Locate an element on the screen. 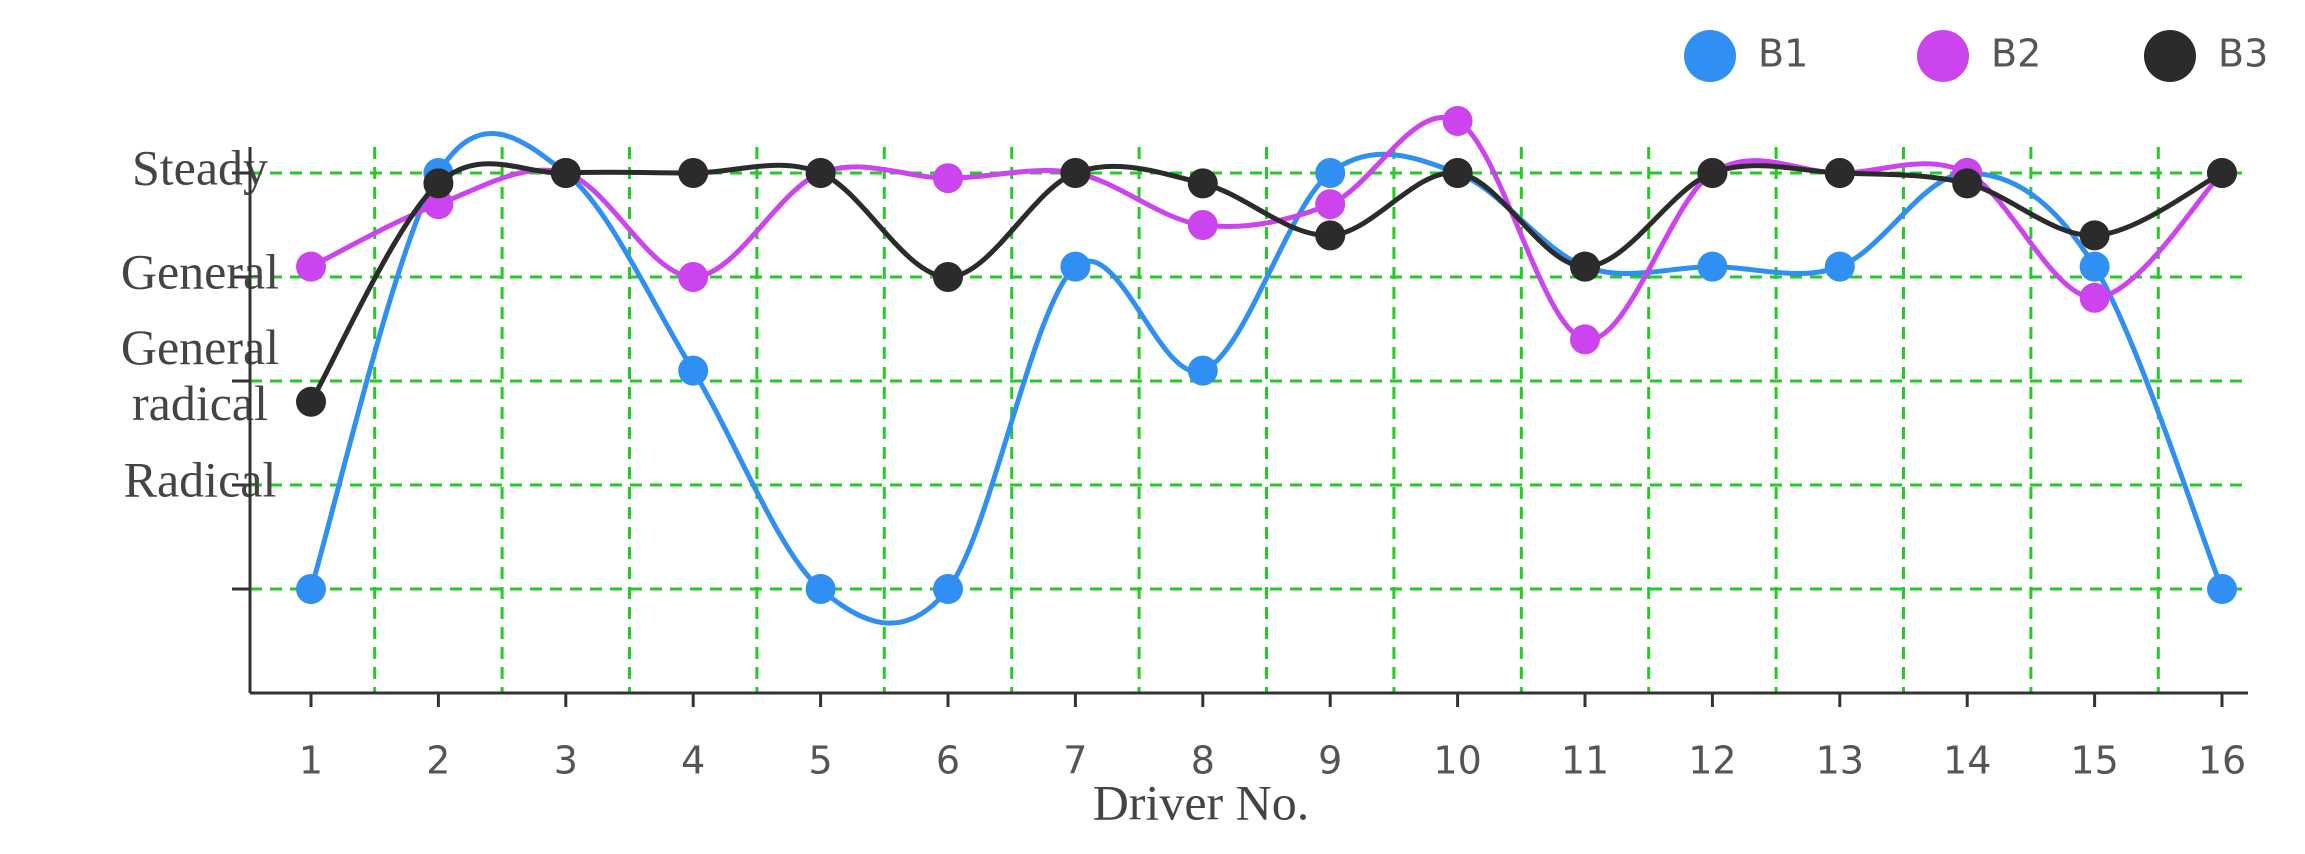 This screenshot has height=854, width=2305. y-tick-label: General is located at coordinates (200, 271).